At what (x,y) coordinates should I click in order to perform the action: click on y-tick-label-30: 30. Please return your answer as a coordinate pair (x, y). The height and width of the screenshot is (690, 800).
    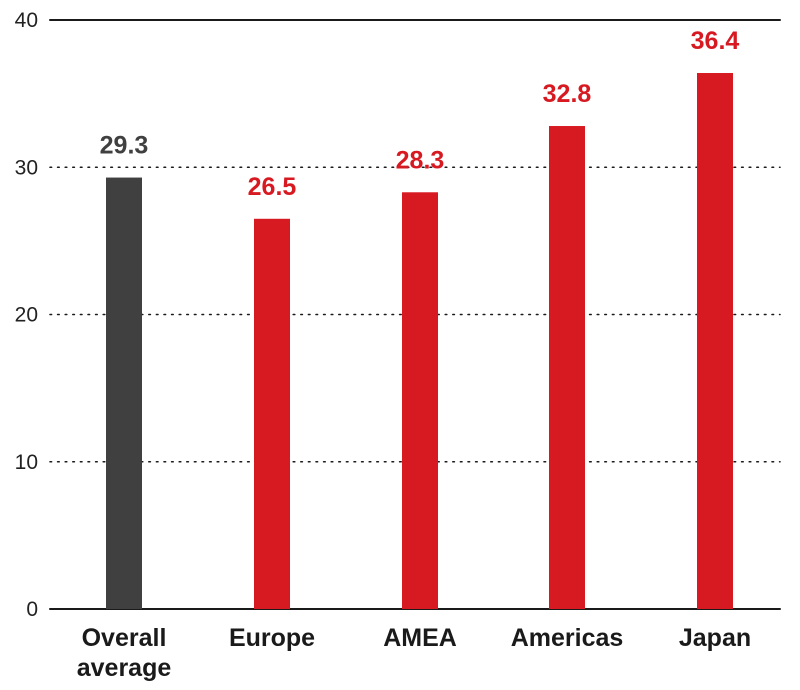
    Looking at the image, I should click on (26, 167).